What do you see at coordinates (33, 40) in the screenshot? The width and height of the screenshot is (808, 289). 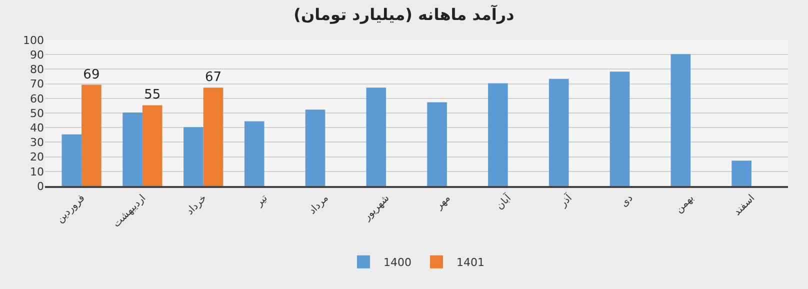 I see `y-tick-label: 100` at bounding box center [33, 40].